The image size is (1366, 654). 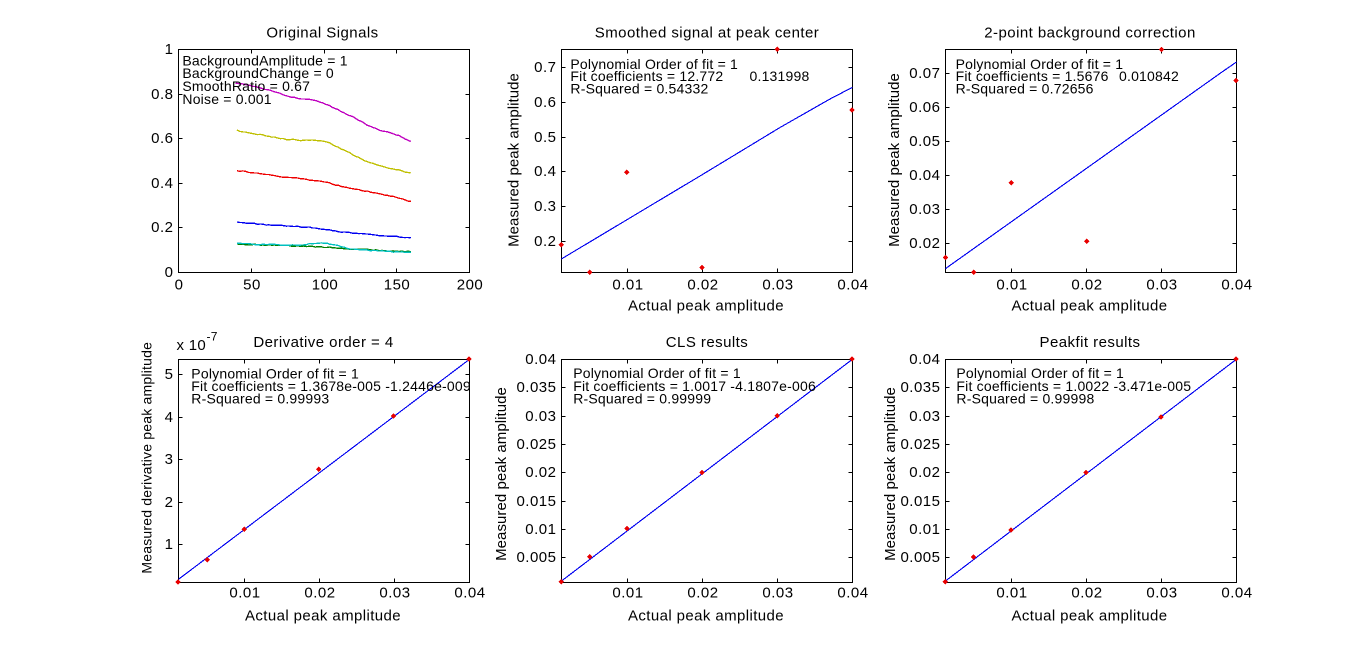 I want to click on svg-text: 0.7, so click(x=545, y=67).